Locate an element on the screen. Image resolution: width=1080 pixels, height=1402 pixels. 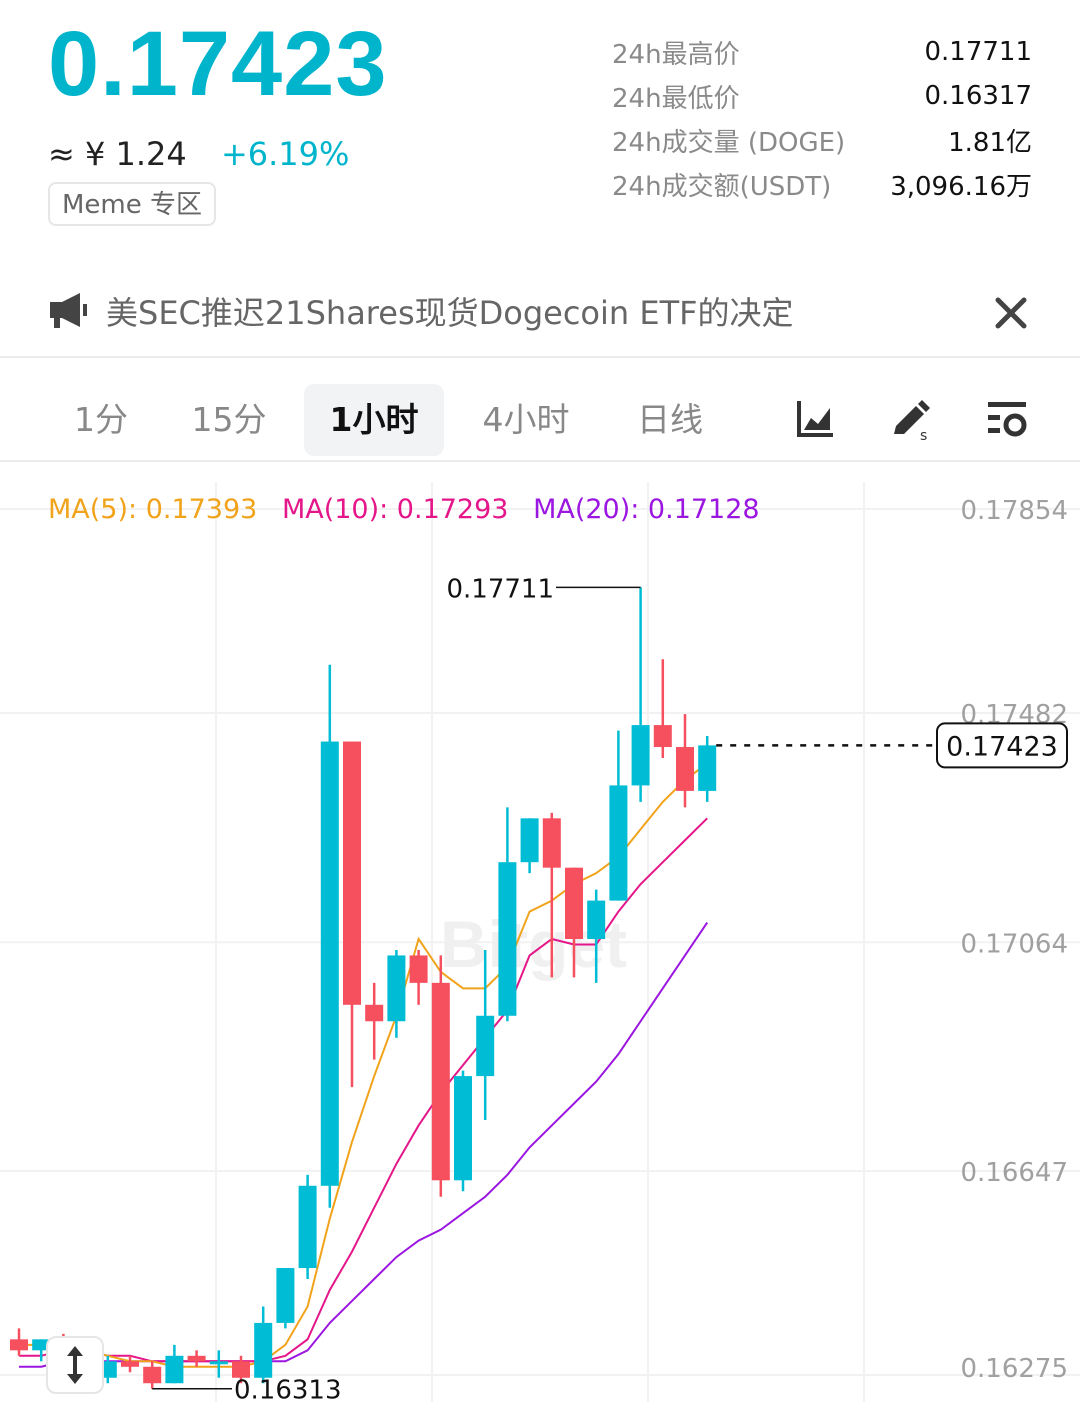
stat-high: 24h最高价 0.17711 is located at coordinates (822, 52).